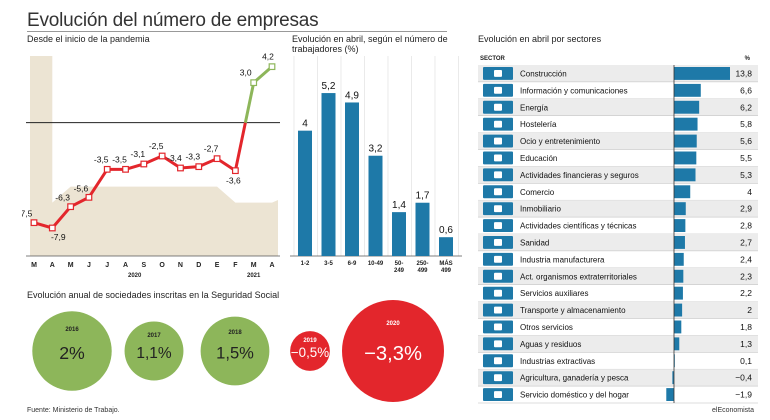 The width and height of the screenshot is (770, 420). I want to click on point-value-label: -2,7, so click(211, 149).